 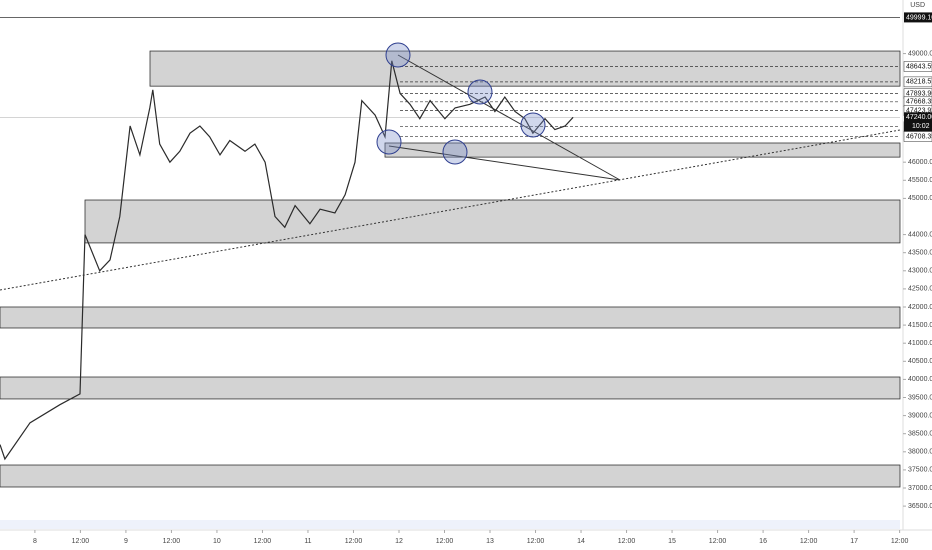 I want to click on price-label: 47423.93, so click(x=919, y=110).